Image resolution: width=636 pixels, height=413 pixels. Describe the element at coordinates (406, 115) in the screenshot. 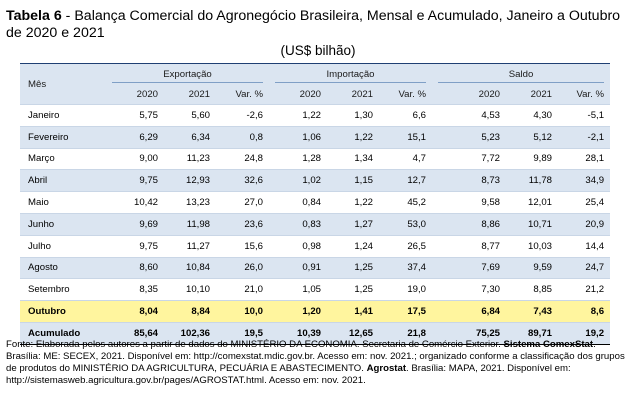

I see `table-cell: 6,6` at that location.